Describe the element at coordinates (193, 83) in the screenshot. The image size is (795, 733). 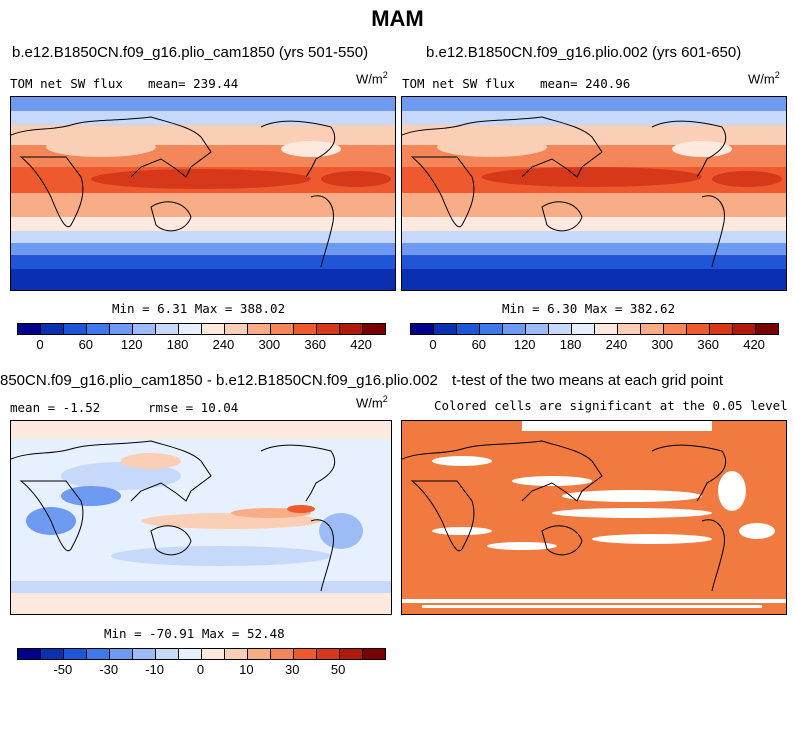
I see `panel1-mean: mean= 239.44` at that location.